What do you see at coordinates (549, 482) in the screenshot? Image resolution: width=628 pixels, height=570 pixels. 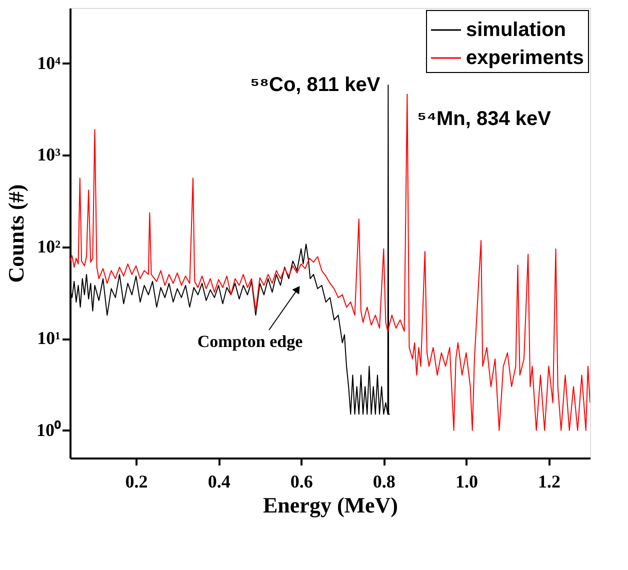 I see `x-tick-label: 1.2` at bounding box center [549, 482].